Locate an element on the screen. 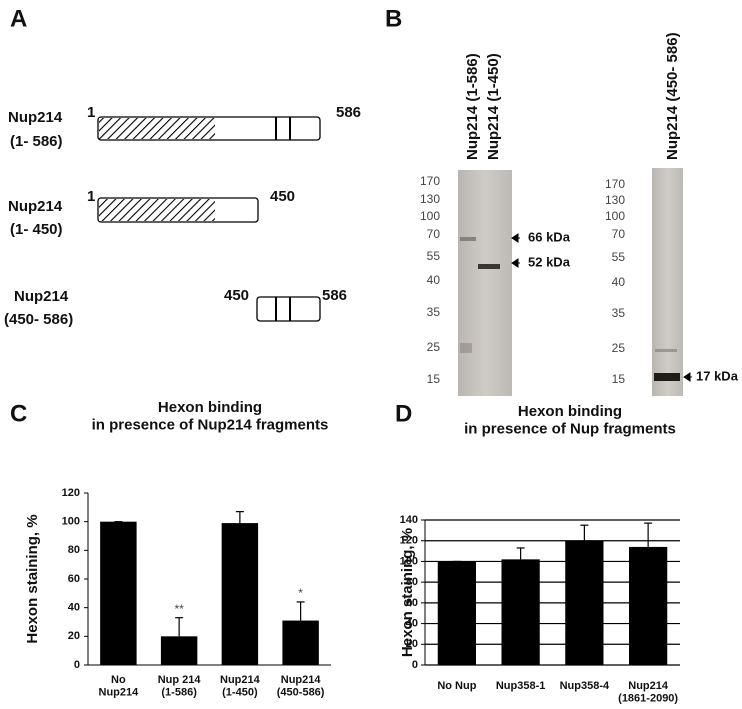  band-label: 52 kDa is located at coordinates (549, 261).